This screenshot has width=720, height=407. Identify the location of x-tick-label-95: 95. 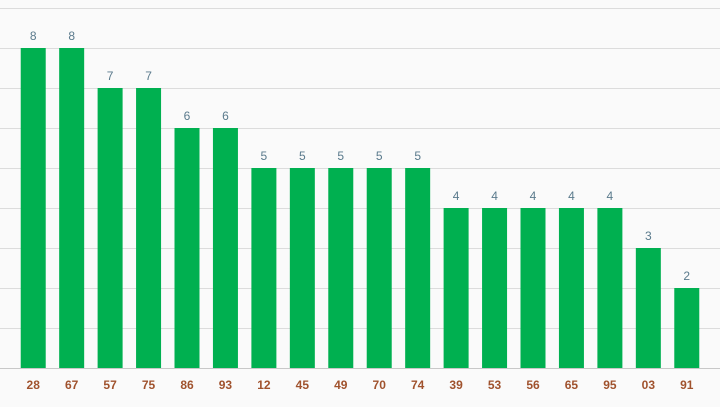
(610, 385).